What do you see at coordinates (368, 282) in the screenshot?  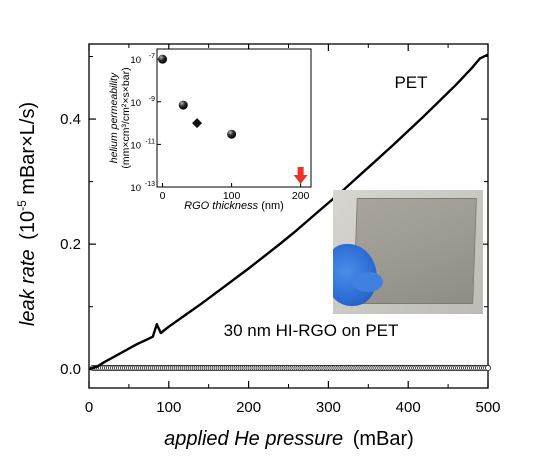 I see `gloved-finger` at bounding box center [368, 282].